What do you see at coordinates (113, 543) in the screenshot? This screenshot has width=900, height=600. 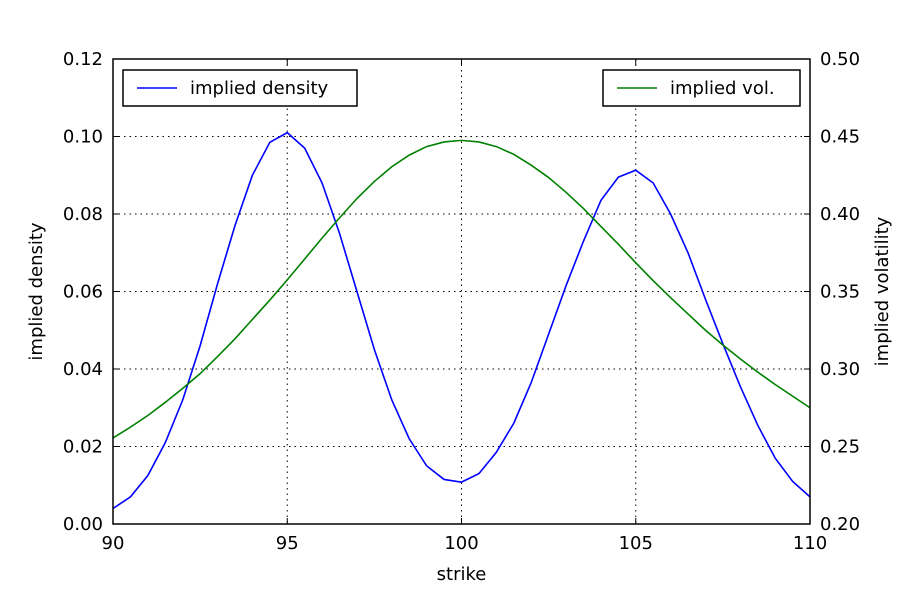 I see `x-tick-label: 90` at bounding box center [113, 543].